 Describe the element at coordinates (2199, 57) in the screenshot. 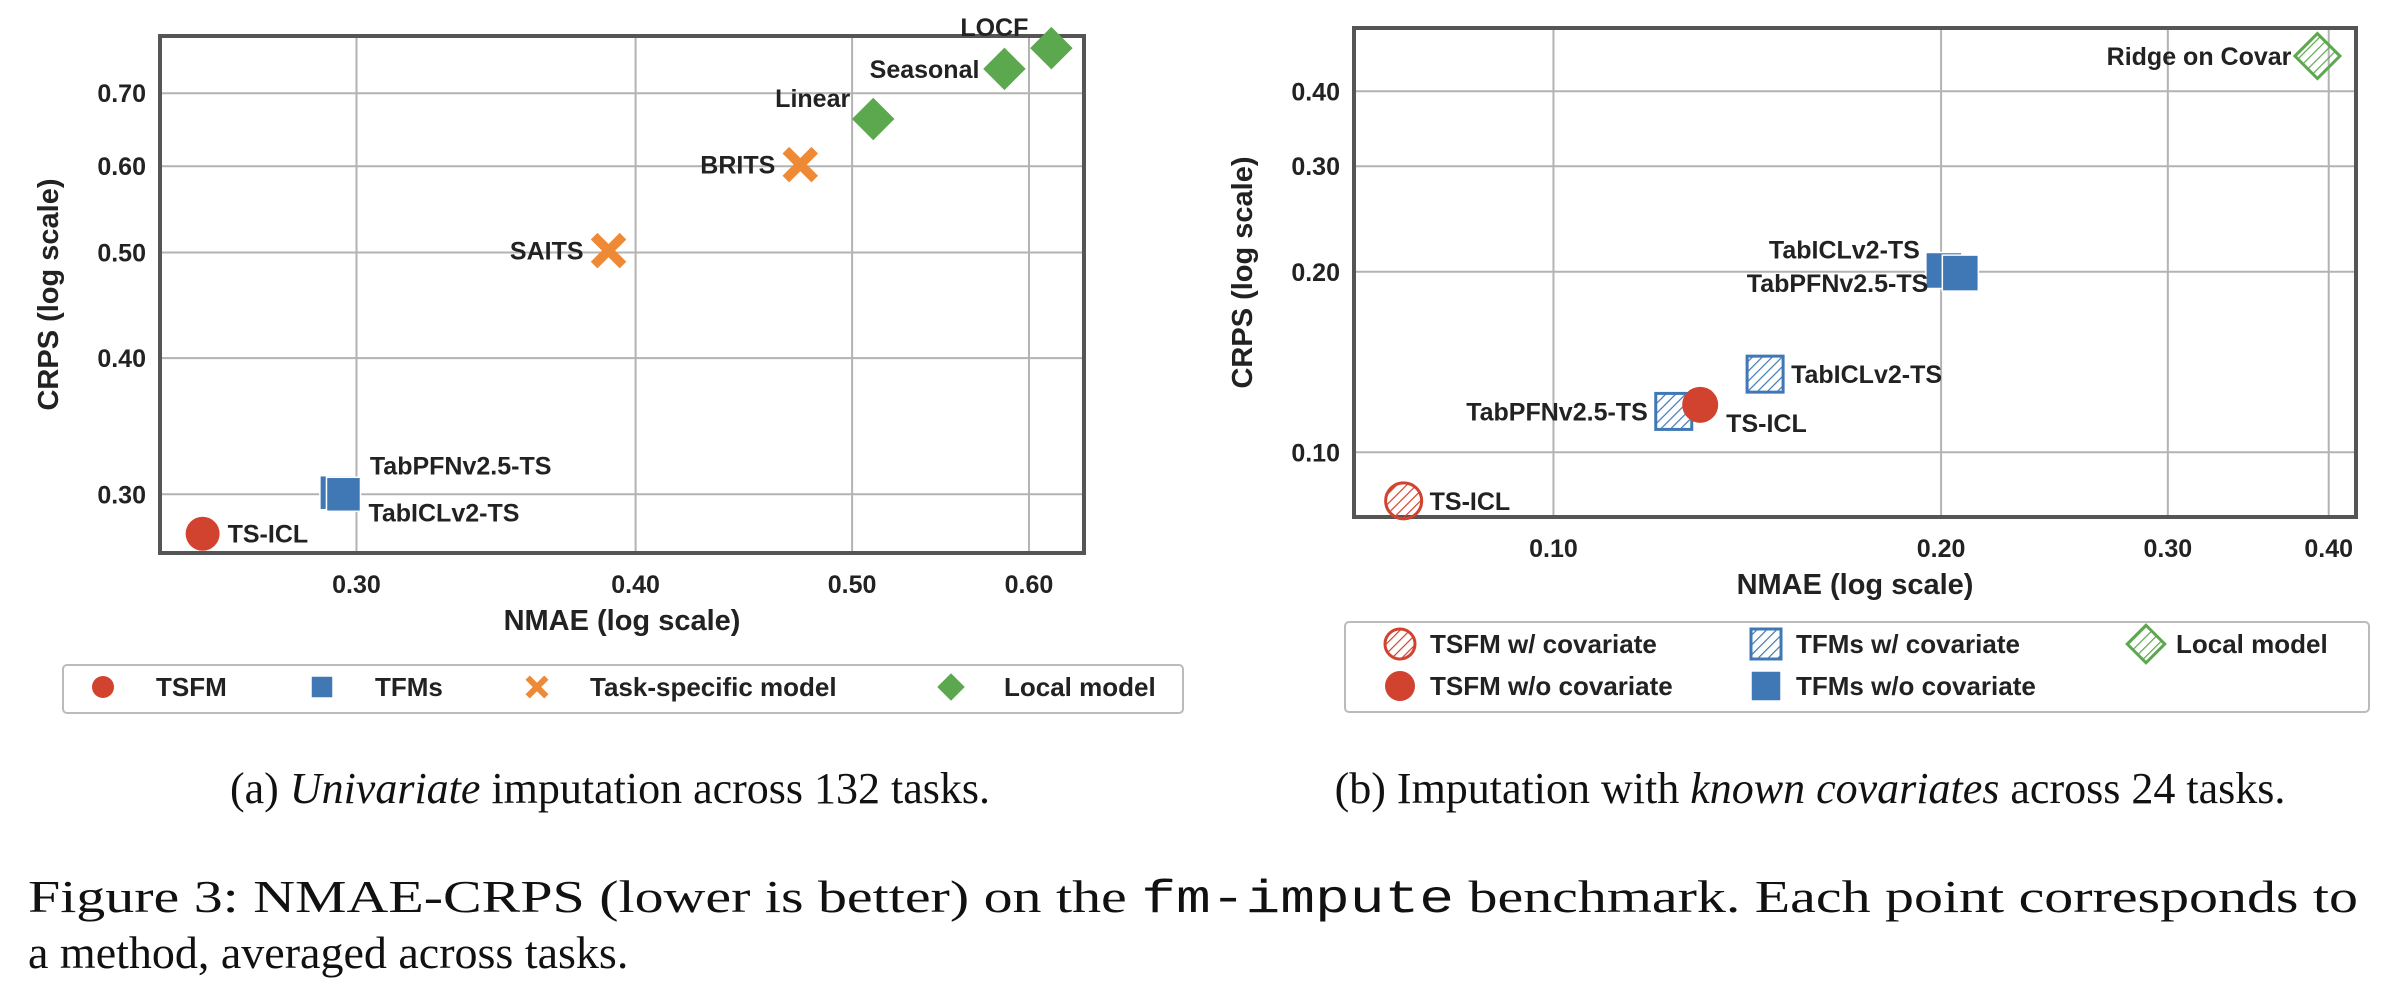

I see `point-label: Ridge on Covar` at that location.